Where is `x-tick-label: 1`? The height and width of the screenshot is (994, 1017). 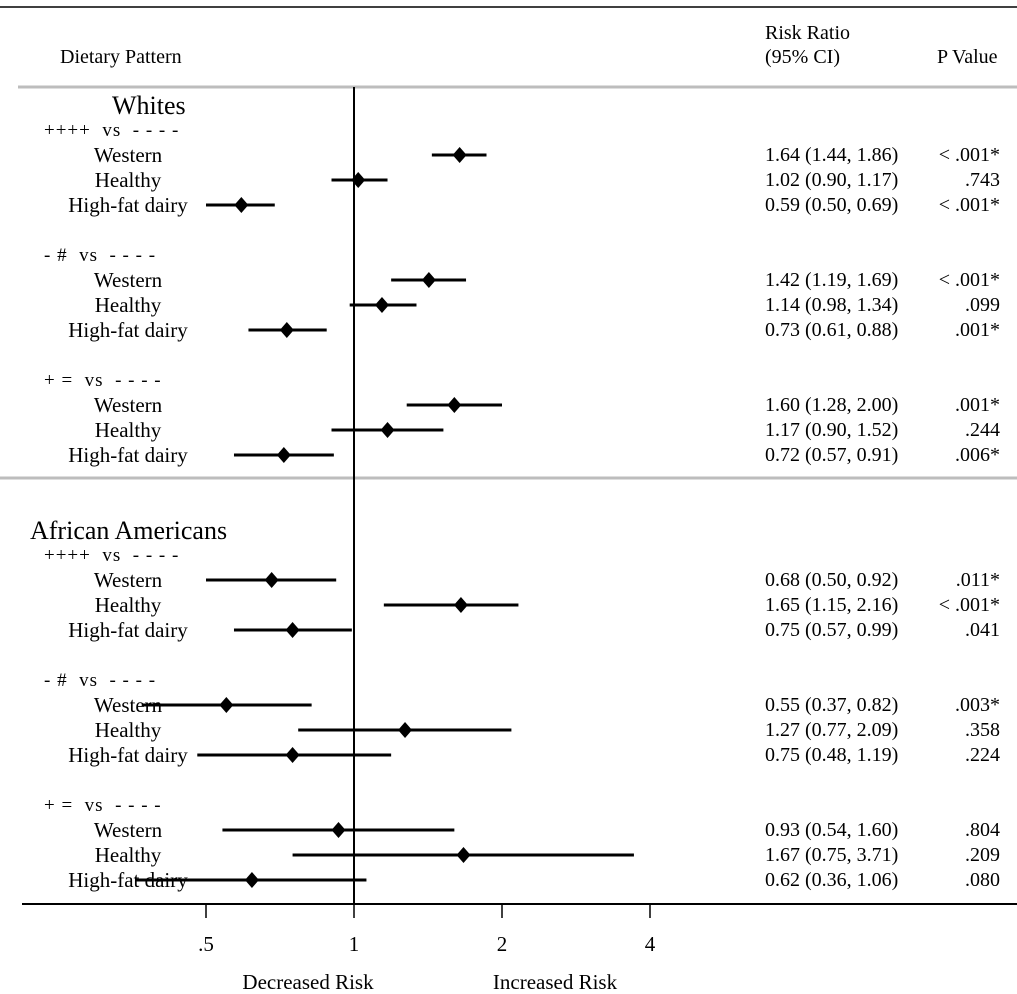
x-tick-label: 1 is located at coordinates (354, 944).